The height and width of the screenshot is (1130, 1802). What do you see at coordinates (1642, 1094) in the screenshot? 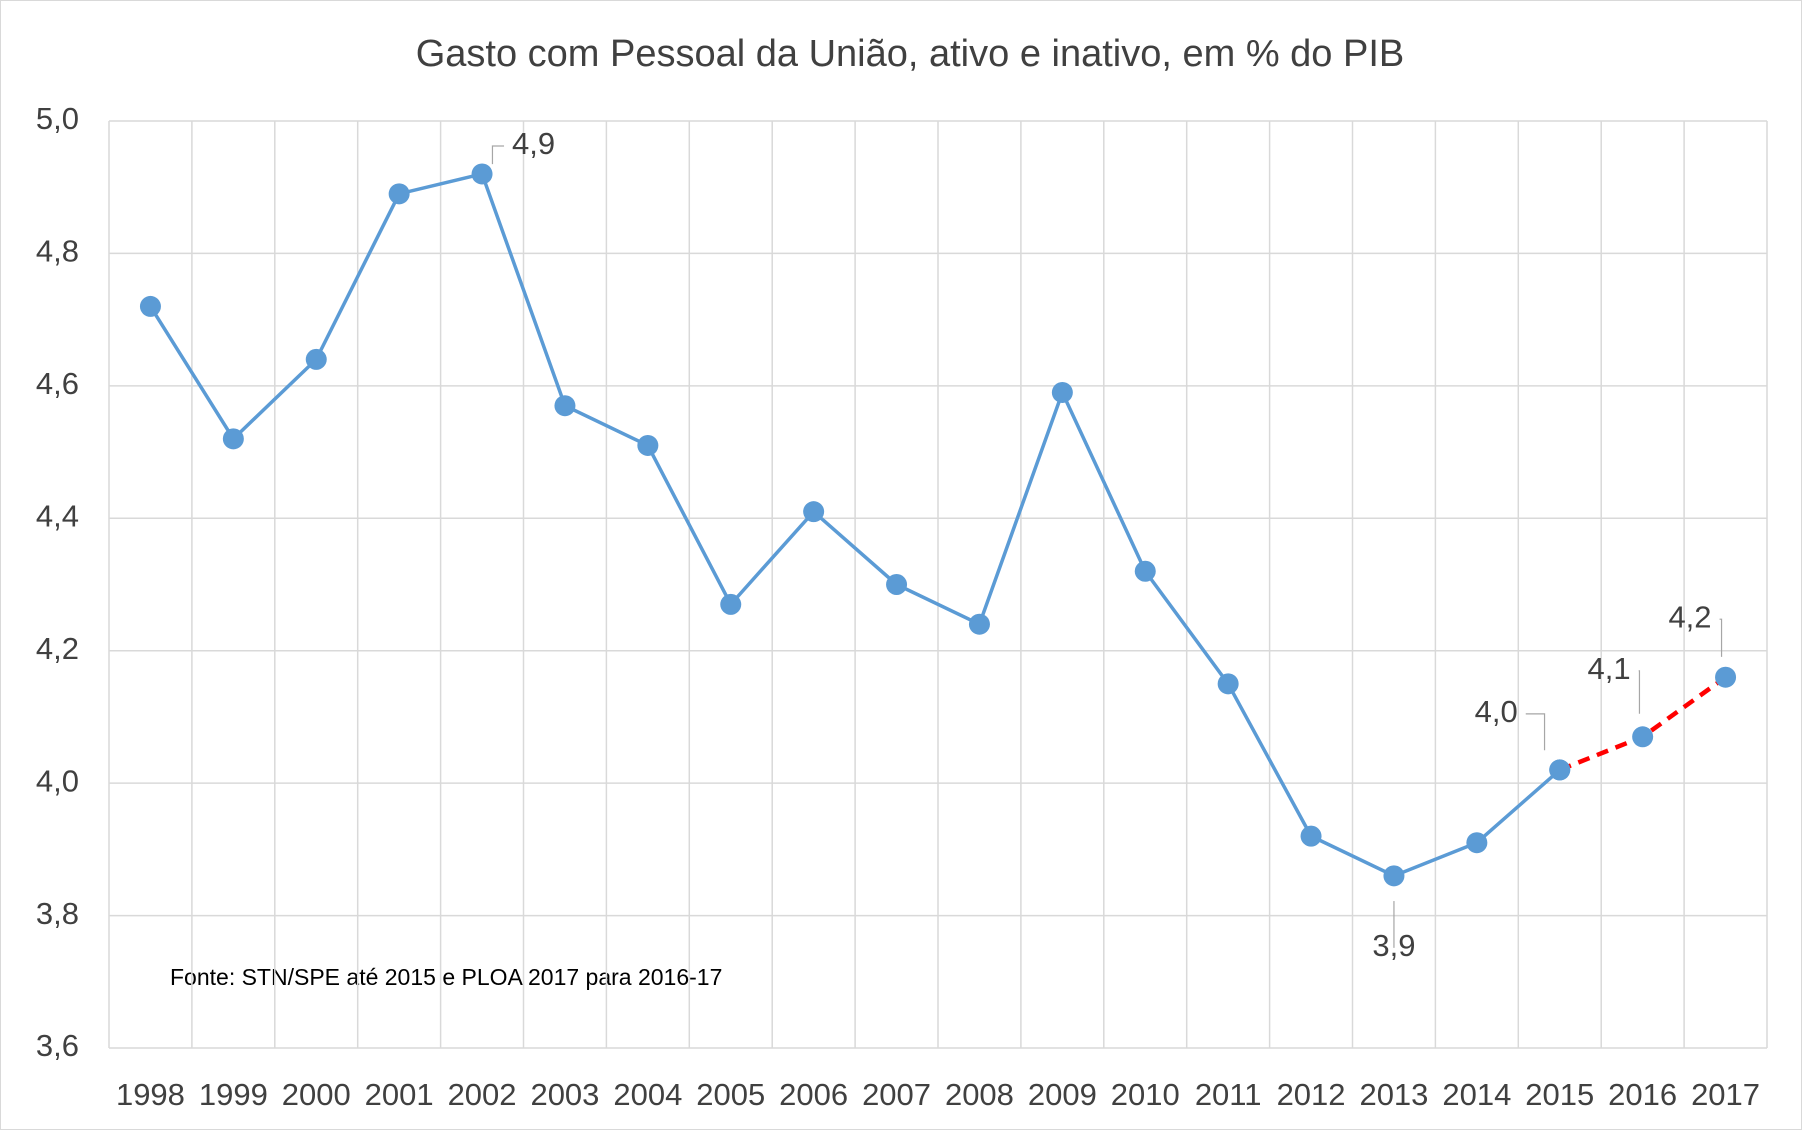
I see `x-tick-label: 2016` at bounding box center [1642, 1094].